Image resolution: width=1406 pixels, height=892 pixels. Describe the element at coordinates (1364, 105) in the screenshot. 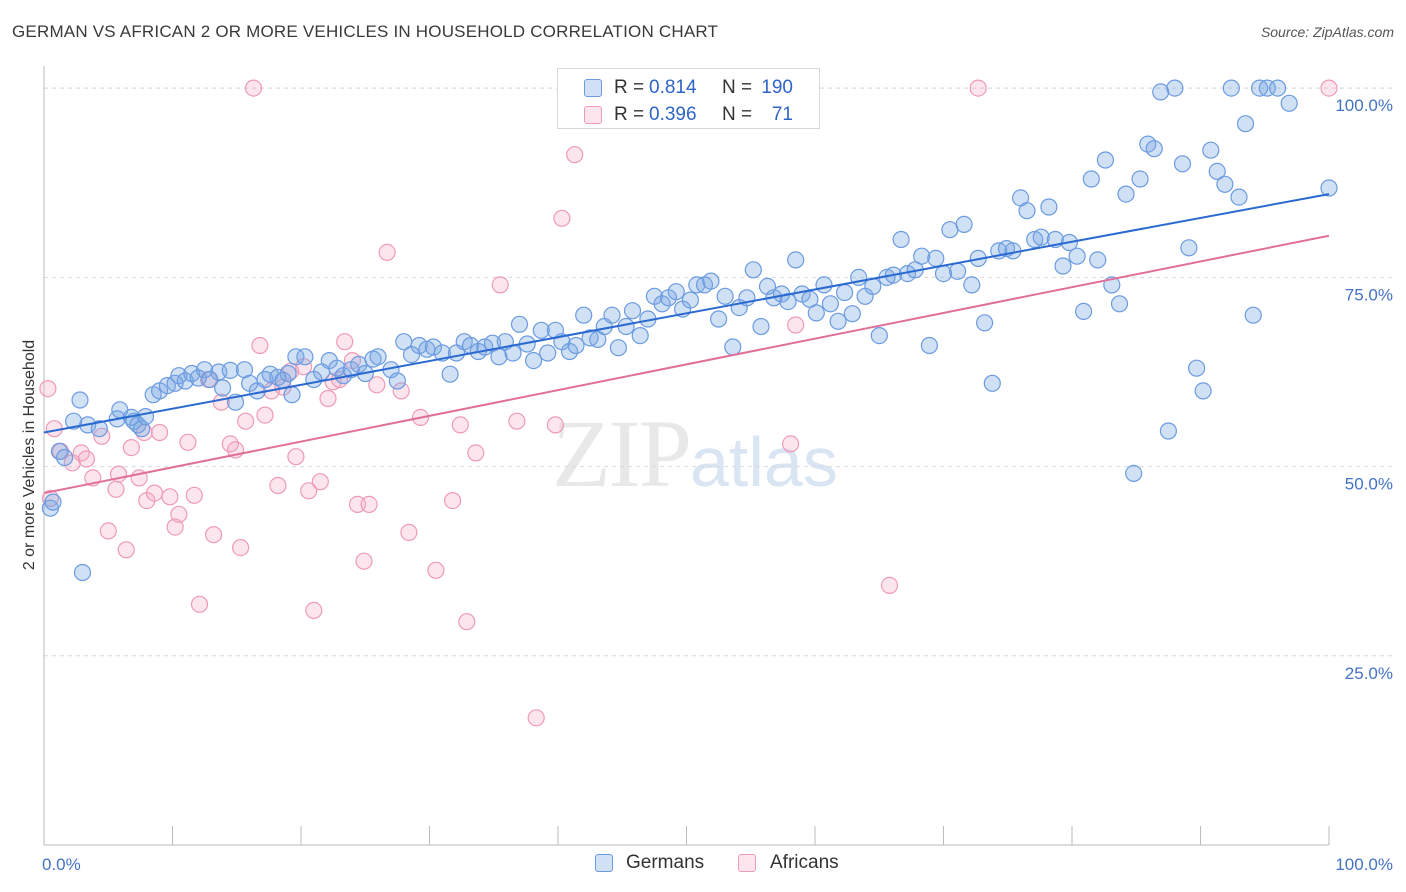

I see `y-tick-label: 100.0%` at that location.